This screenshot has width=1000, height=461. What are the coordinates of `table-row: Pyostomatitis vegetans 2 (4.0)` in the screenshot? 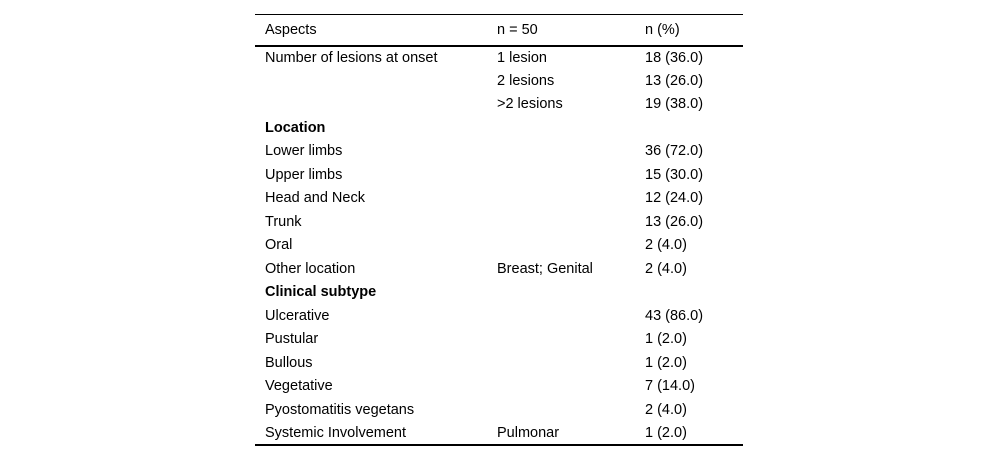 It's located at (499, 410).